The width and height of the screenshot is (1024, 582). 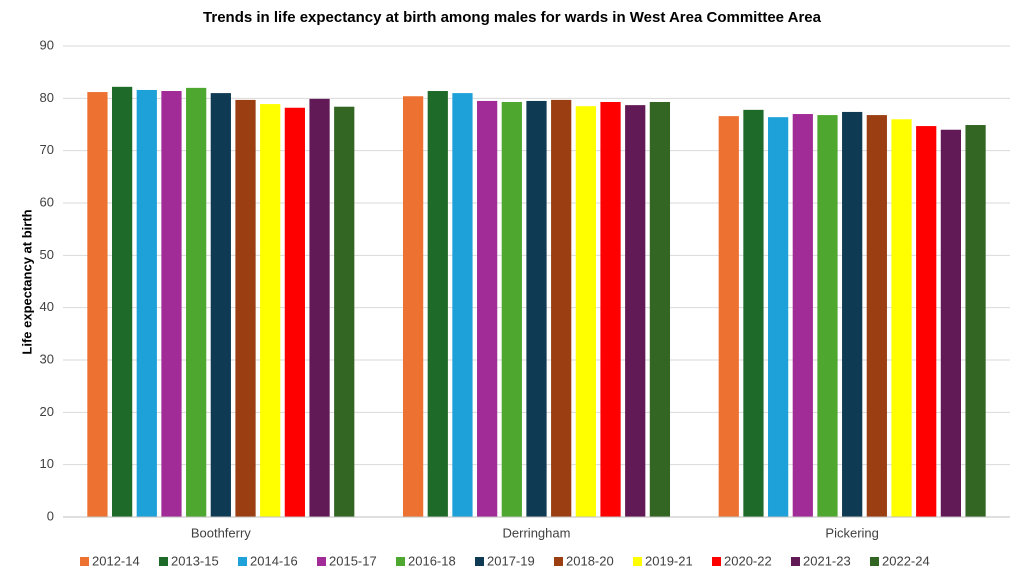 I want to click on legend-label: 2018-20, so click(x=590, y=560).